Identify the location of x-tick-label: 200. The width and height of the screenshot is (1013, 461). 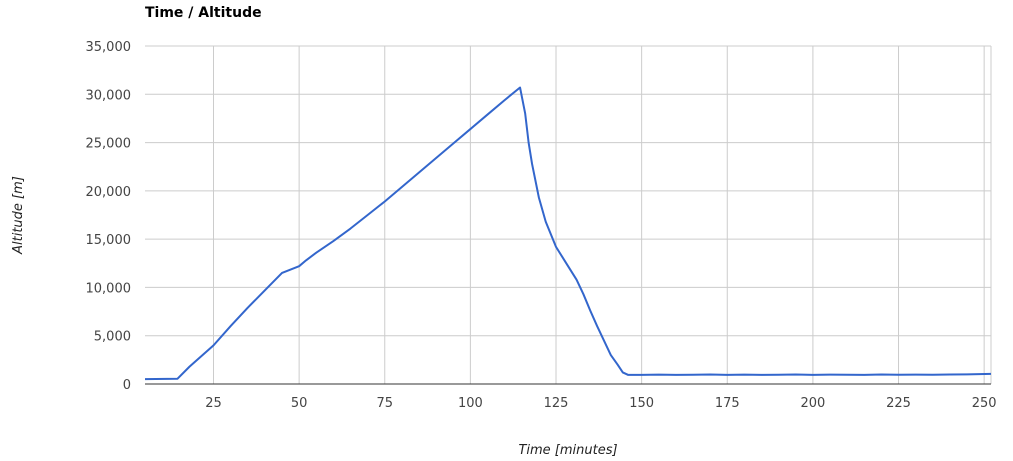
(812, 403).